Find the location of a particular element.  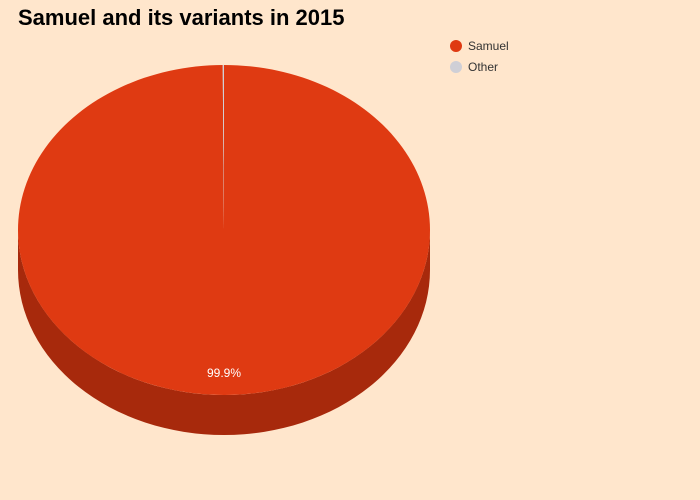

legend-label-samuel: Samuel is located at coordinates (488, 45).